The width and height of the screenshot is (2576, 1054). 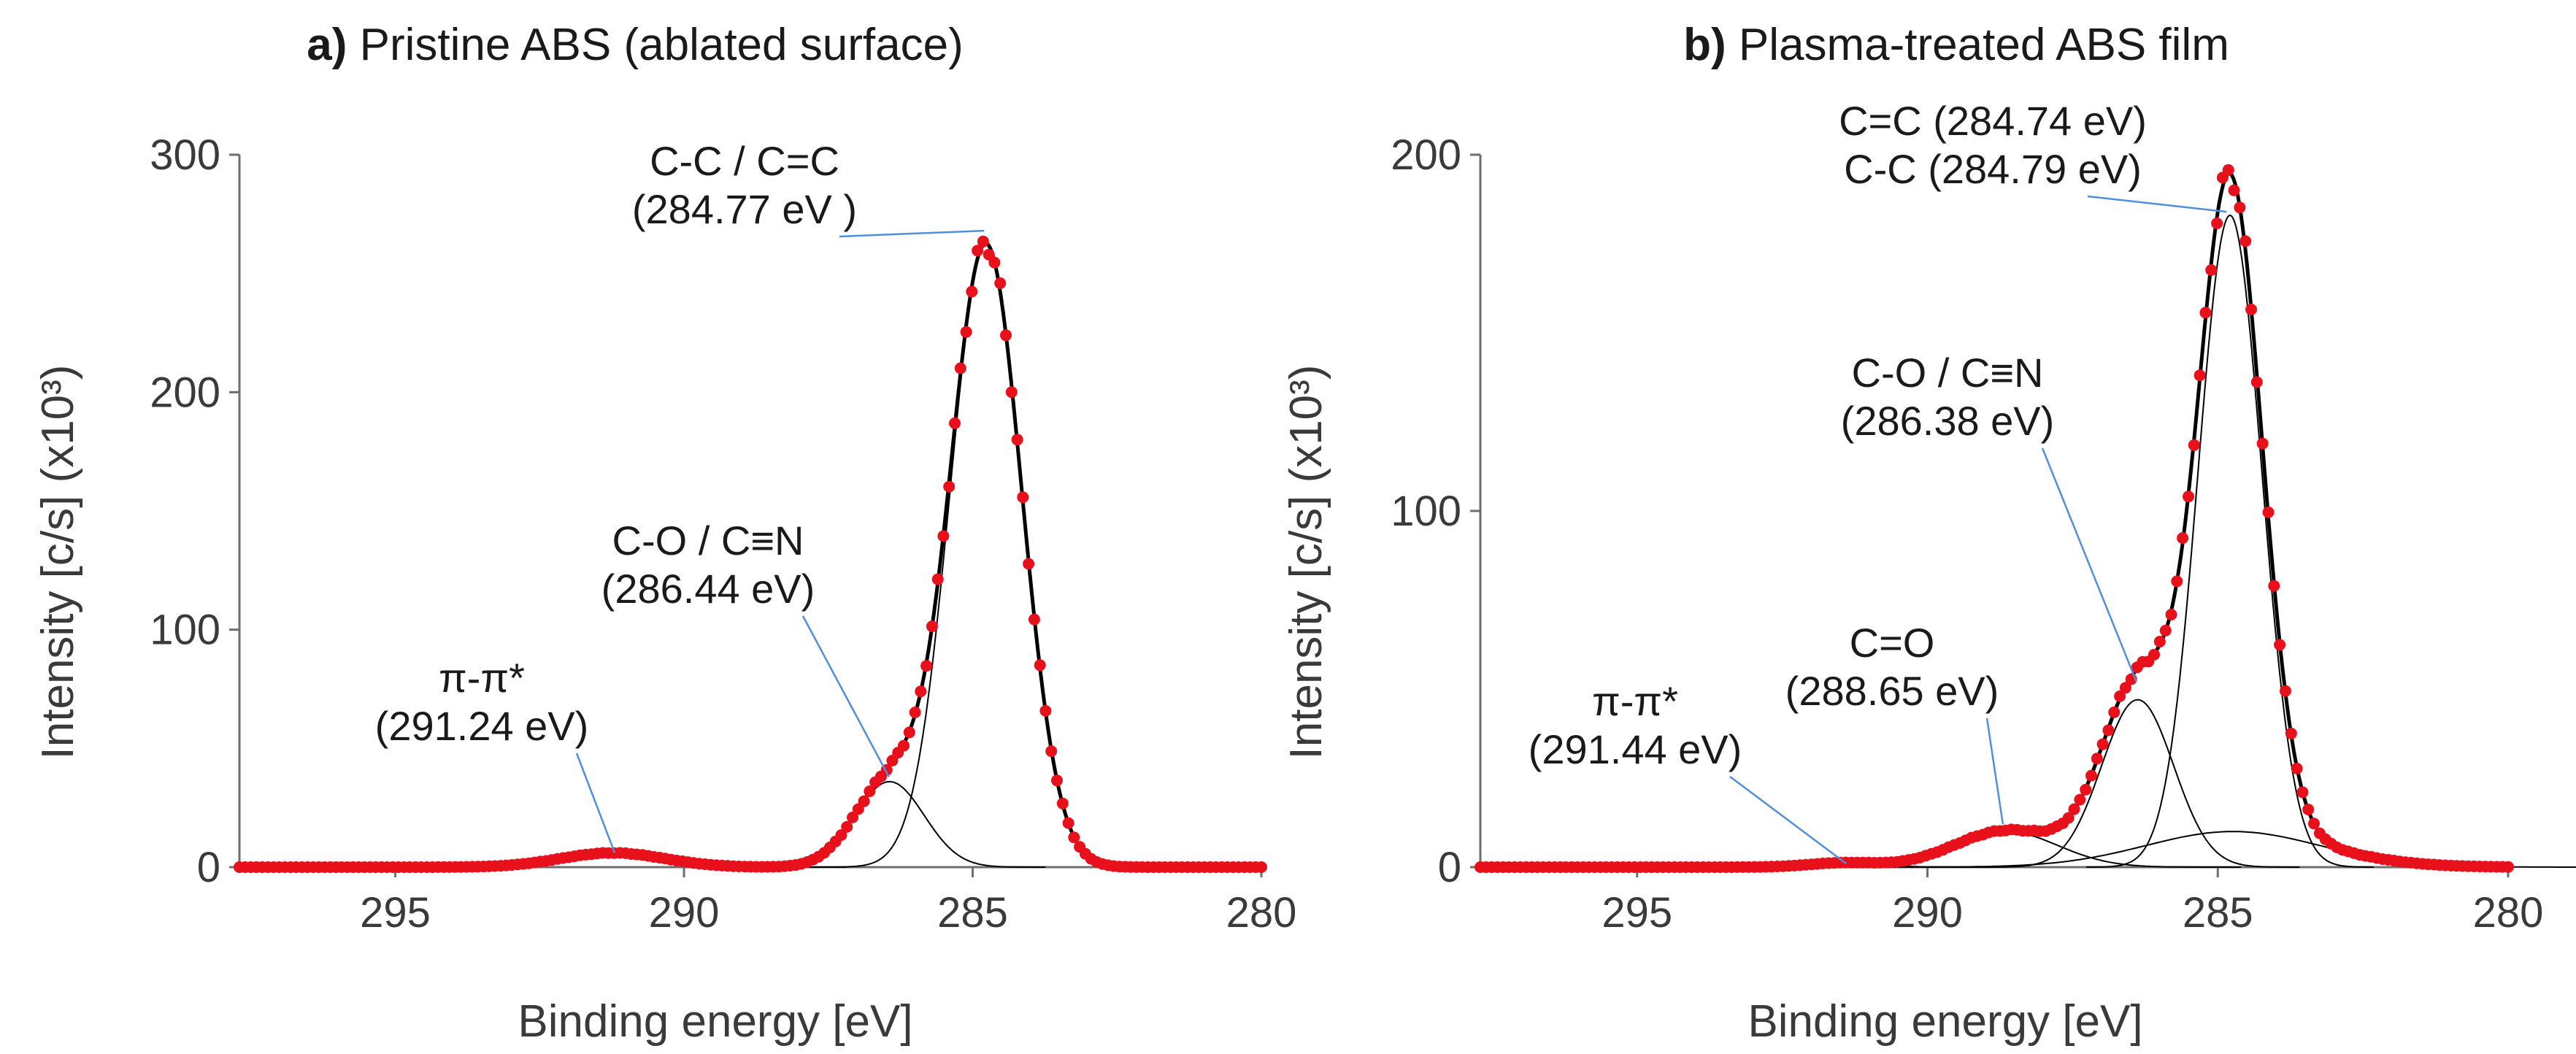 What do you see at coordinates (2157, 204) in the screenshot?
I see `panel-b-annotation-0-leader` at bounding box center [2157, 204].